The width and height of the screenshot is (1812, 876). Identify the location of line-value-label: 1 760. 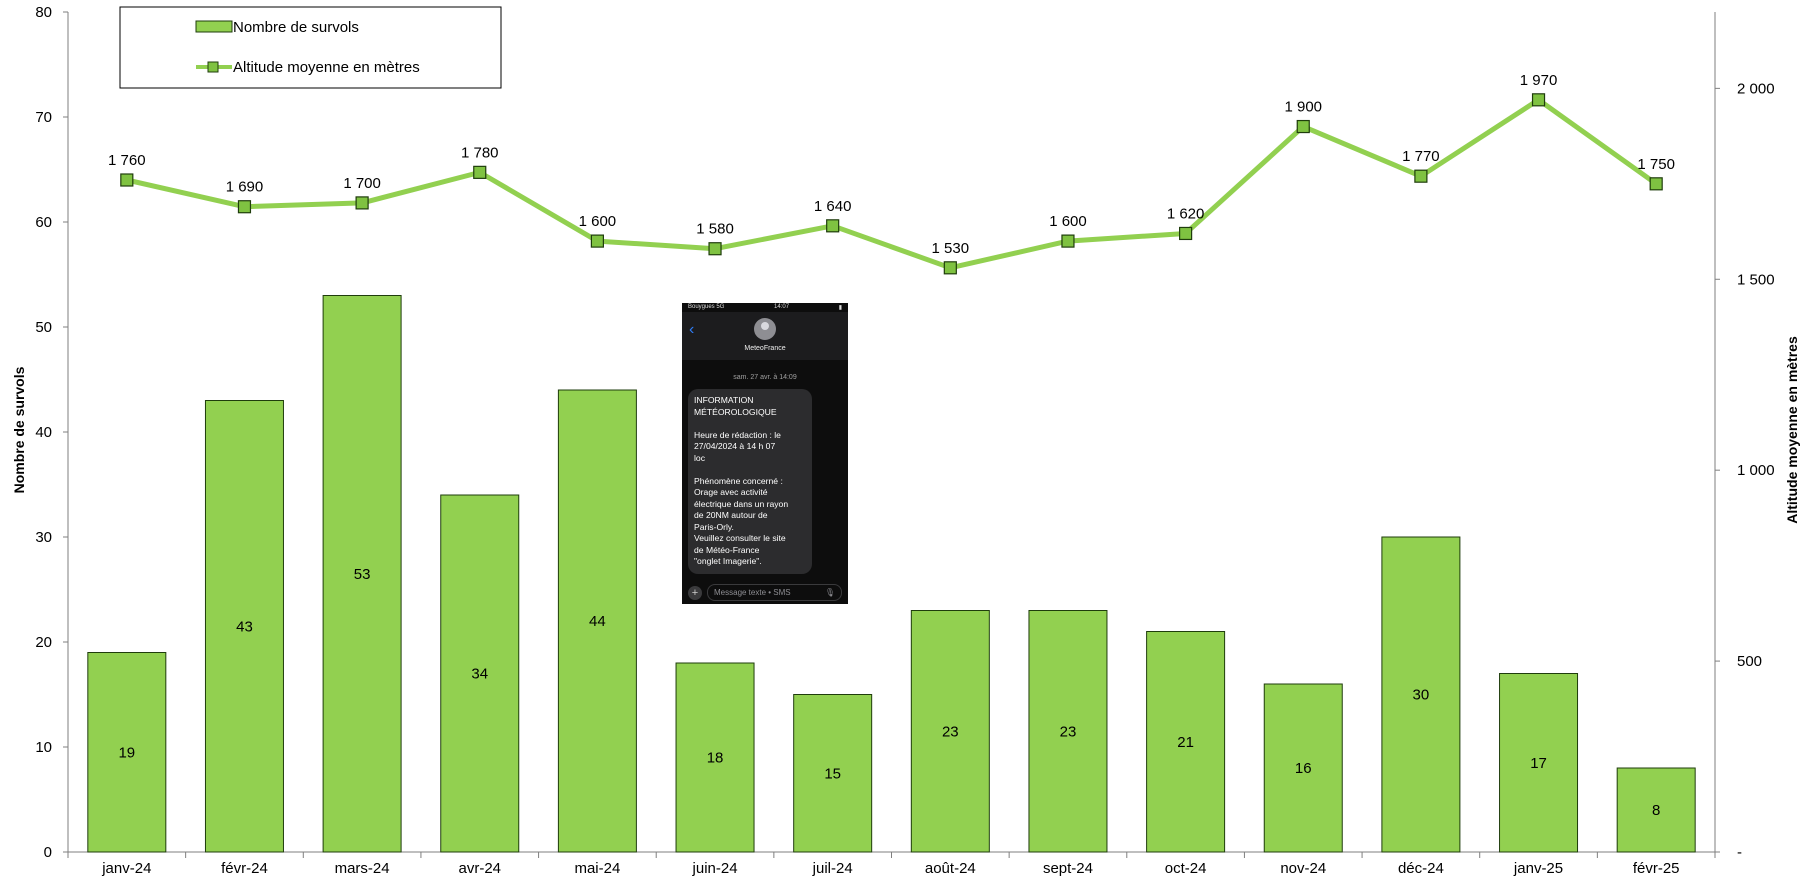
(127, 160).